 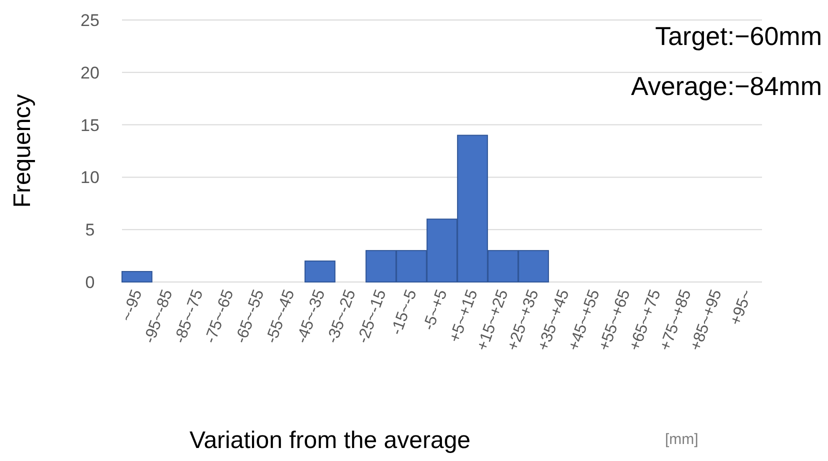 What do you see at coordinates (90, 72) in the screenshot?
I see `y-tick-label: 20` at bounding box center [90, 72].